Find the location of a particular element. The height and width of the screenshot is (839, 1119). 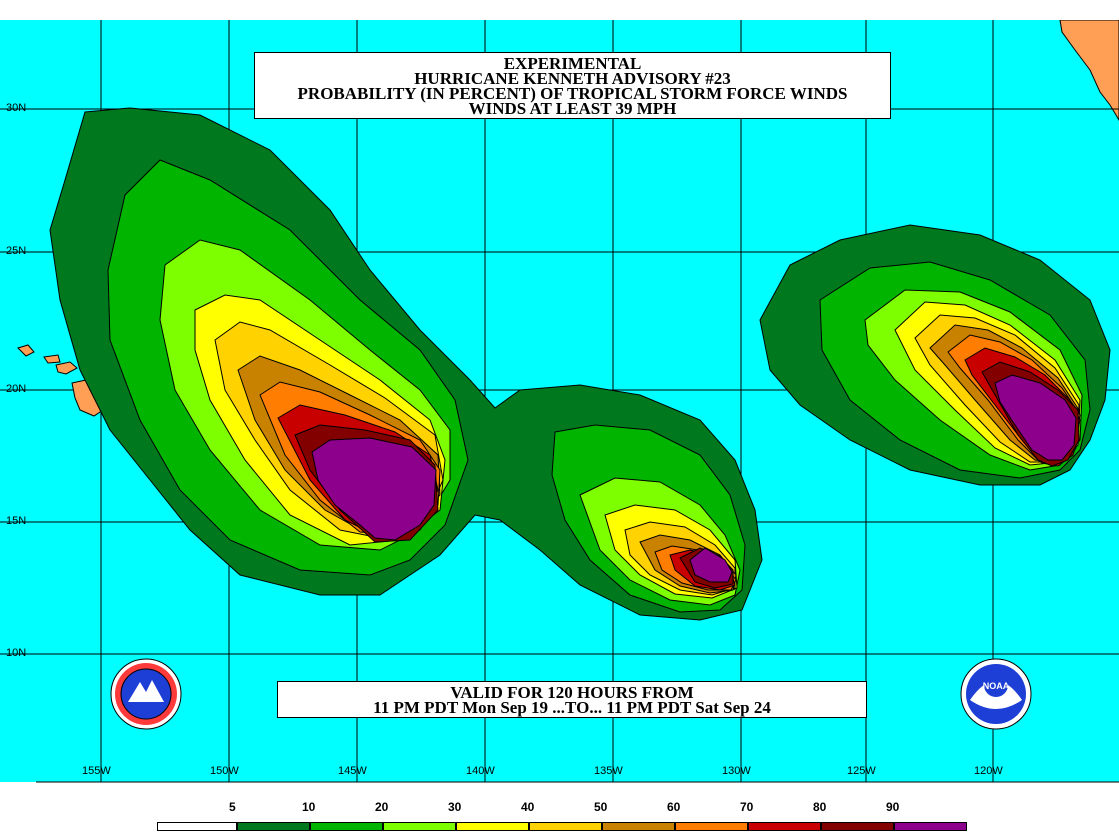

noaa-logo-icon: NOAA is located at coordinates (996, 694).